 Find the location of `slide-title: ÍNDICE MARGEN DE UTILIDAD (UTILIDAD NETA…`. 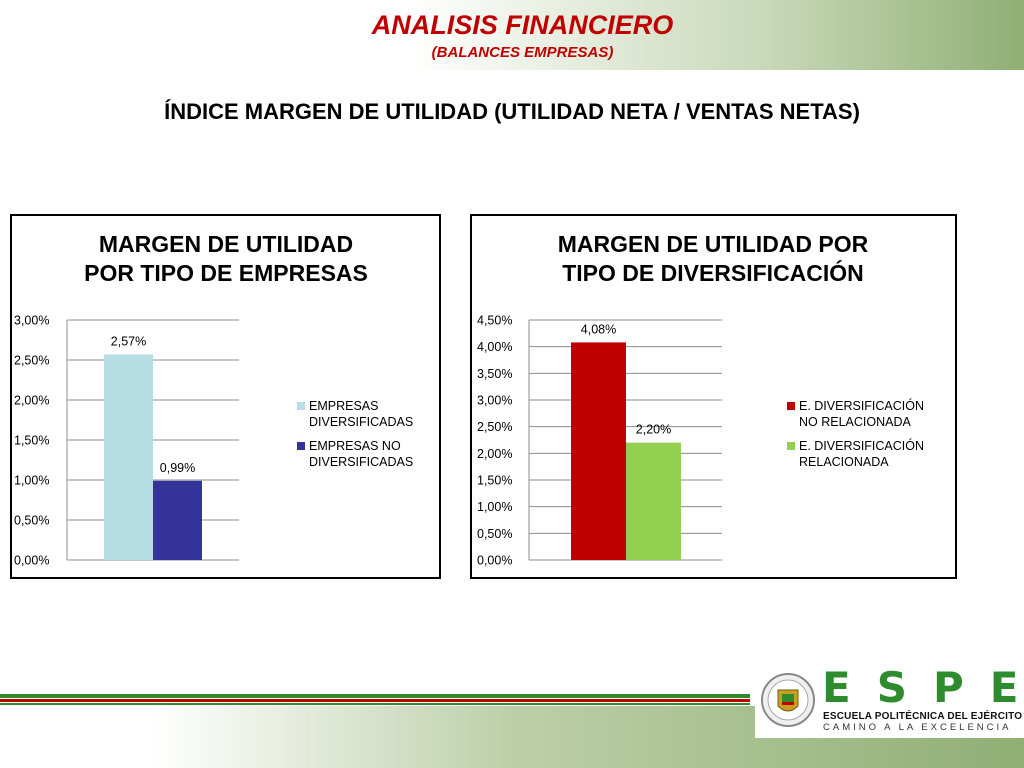

slide-title: ÍNDICE MARGEN DE UTILIDAD (UTILIDAD NETA… is located at coordinates (512, 111).